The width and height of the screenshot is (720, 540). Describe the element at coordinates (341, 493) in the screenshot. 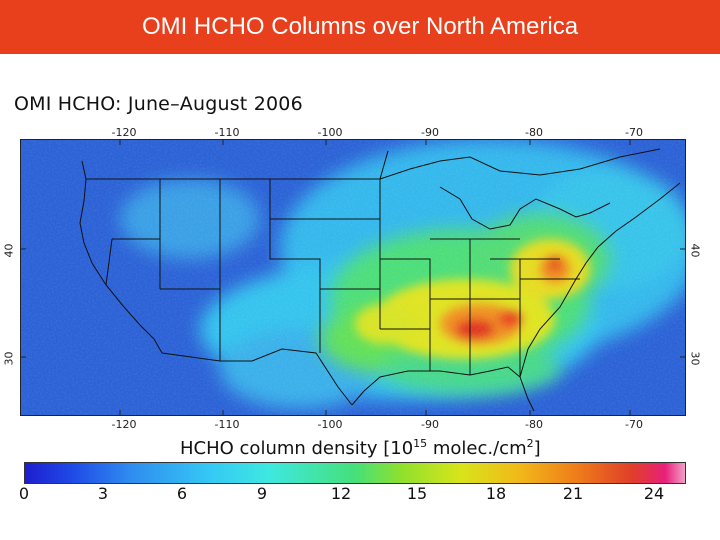

I see `colorbar-tick: 12` at that location.